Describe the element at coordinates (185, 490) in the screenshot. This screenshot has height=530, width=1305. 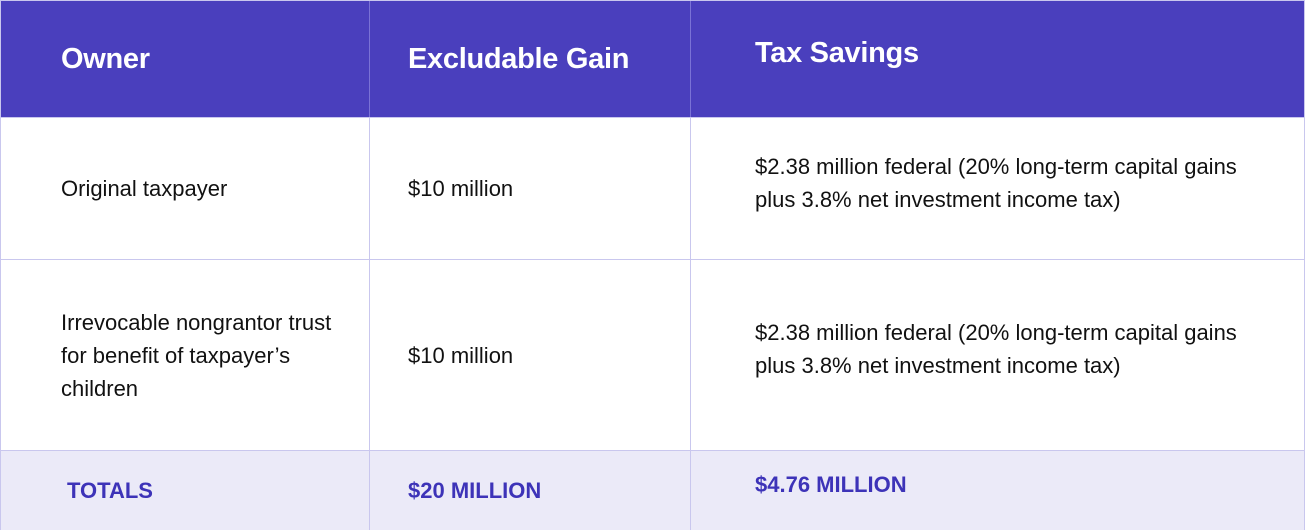
I see `totals-label-cell: TOTALS` at that location.